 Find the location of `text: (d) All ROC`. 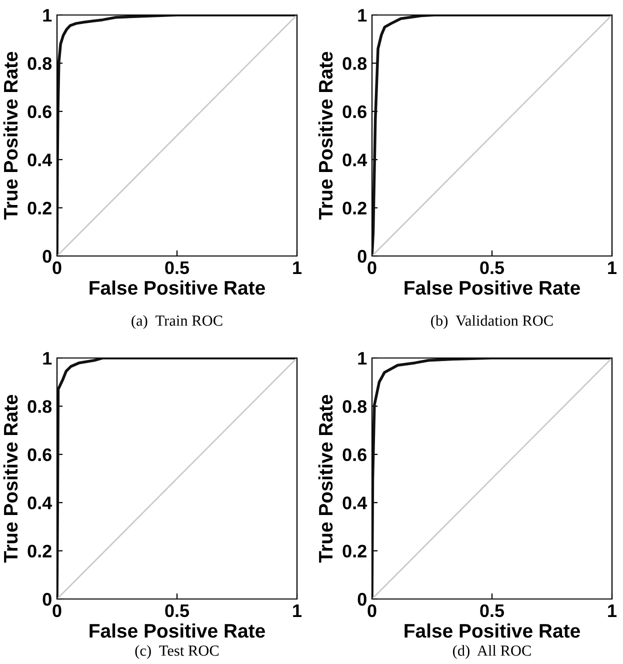

text: (d) All ROC is located at coordinates (491, 652).